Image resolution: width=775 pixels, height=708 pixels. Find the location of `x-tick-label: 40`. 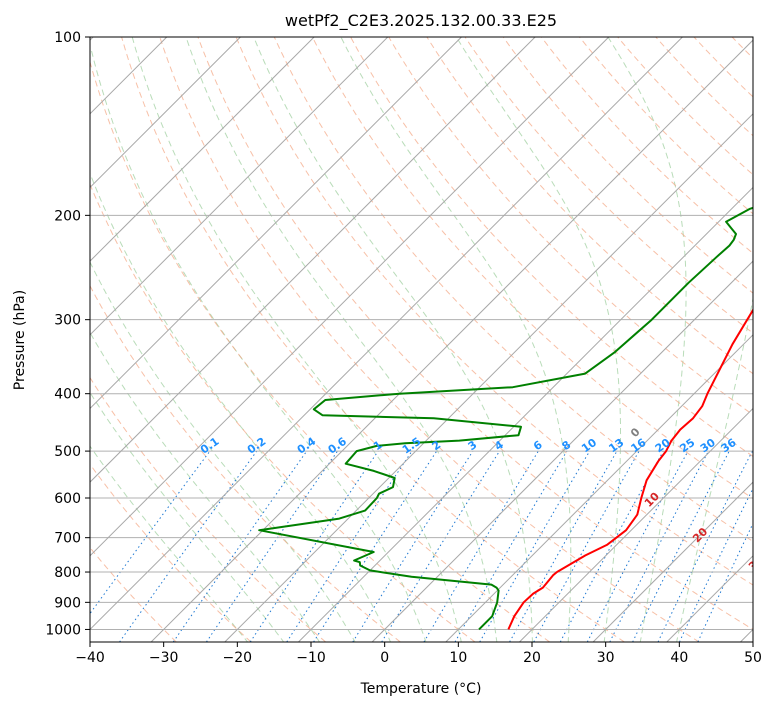

x-tick-label: 40 is located at coordinates (679, 658).